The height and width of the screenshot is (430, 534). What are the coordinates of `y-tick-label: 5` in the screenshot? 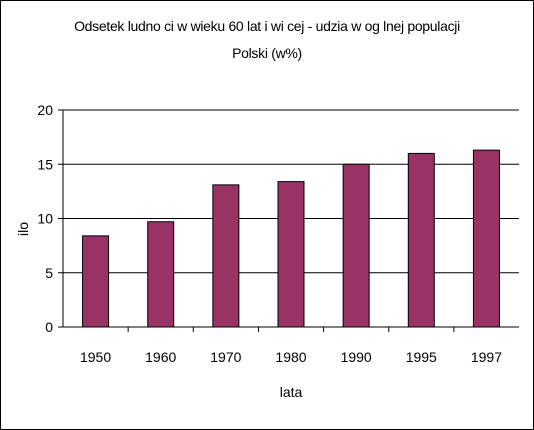 It's located at (49, 273).